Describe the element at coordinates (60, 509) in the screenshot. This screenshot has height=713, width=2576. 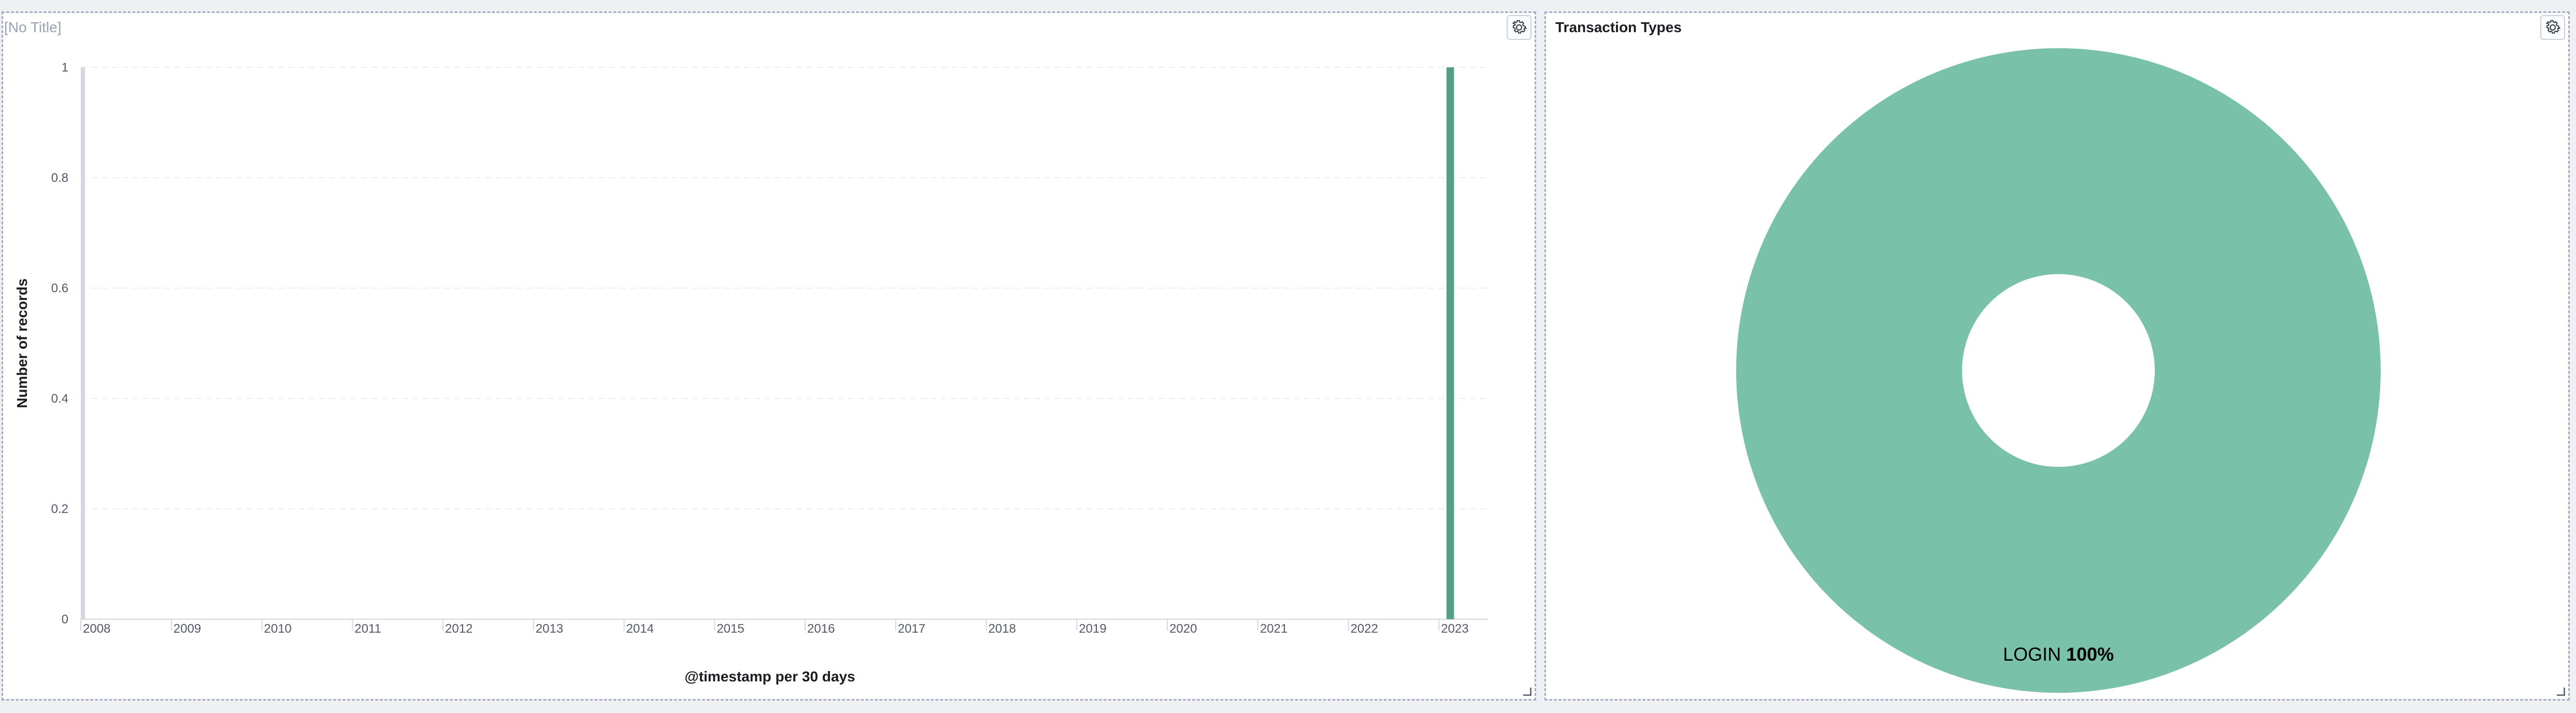
I see `y-tick-label: 0.2` at that location.